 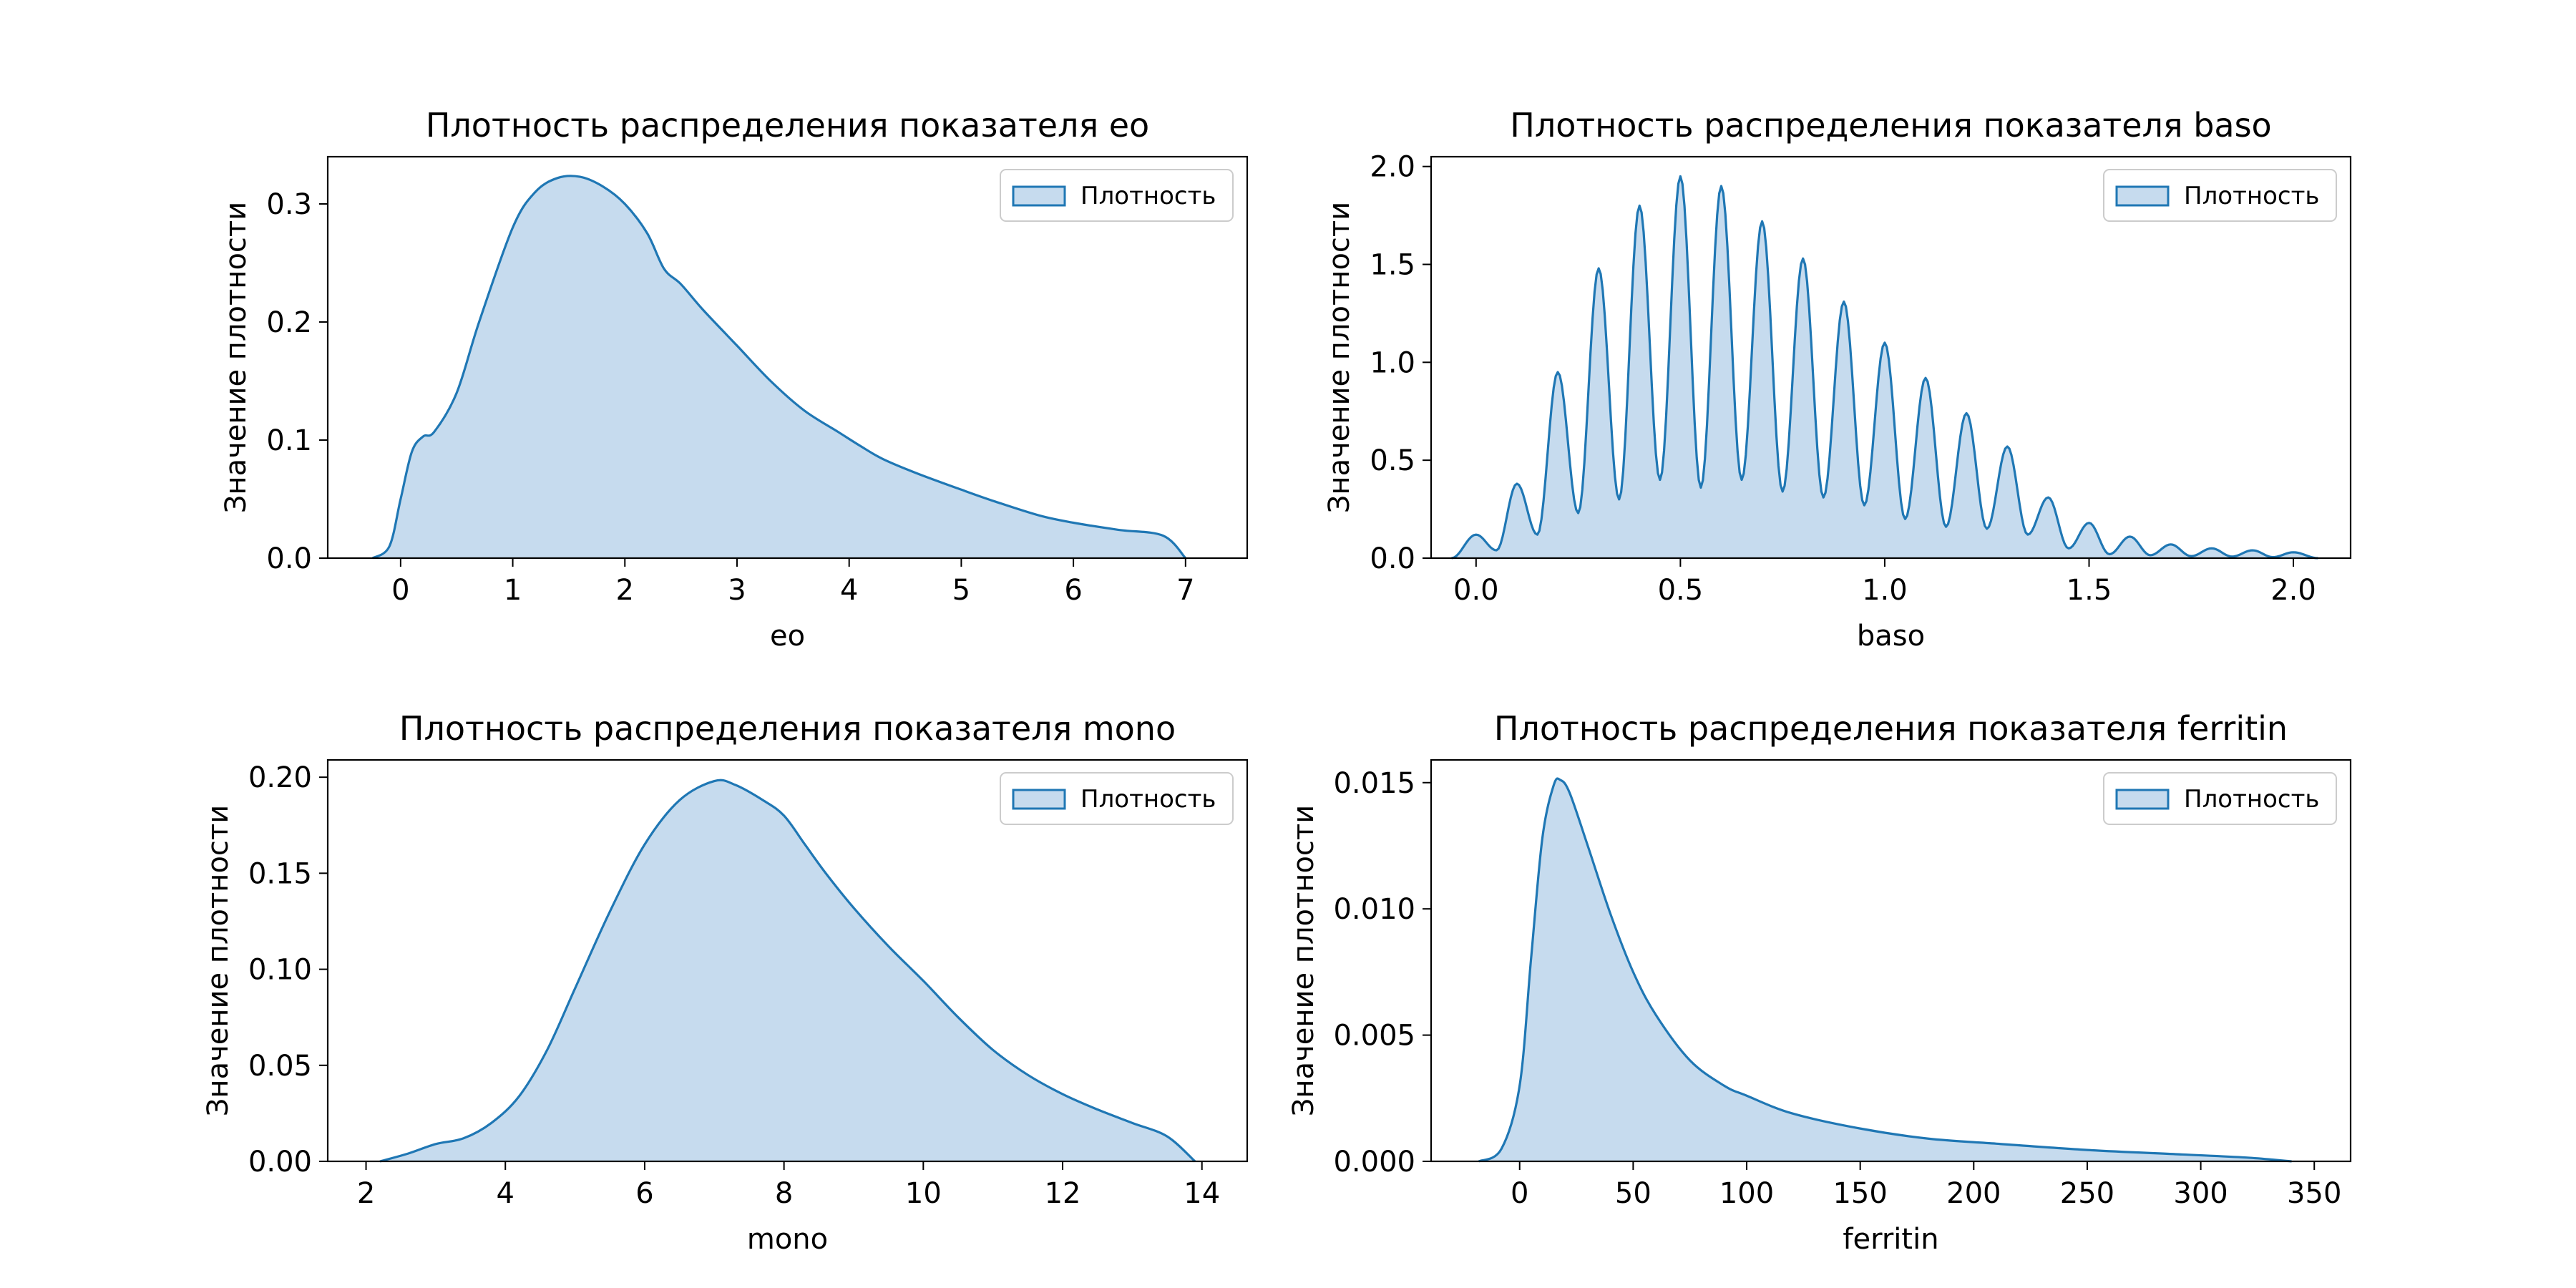 What do you see at coordinates (513, 590) in the screenshot?
I see `x-tick-label: 1` at bounding box center [513, 590].